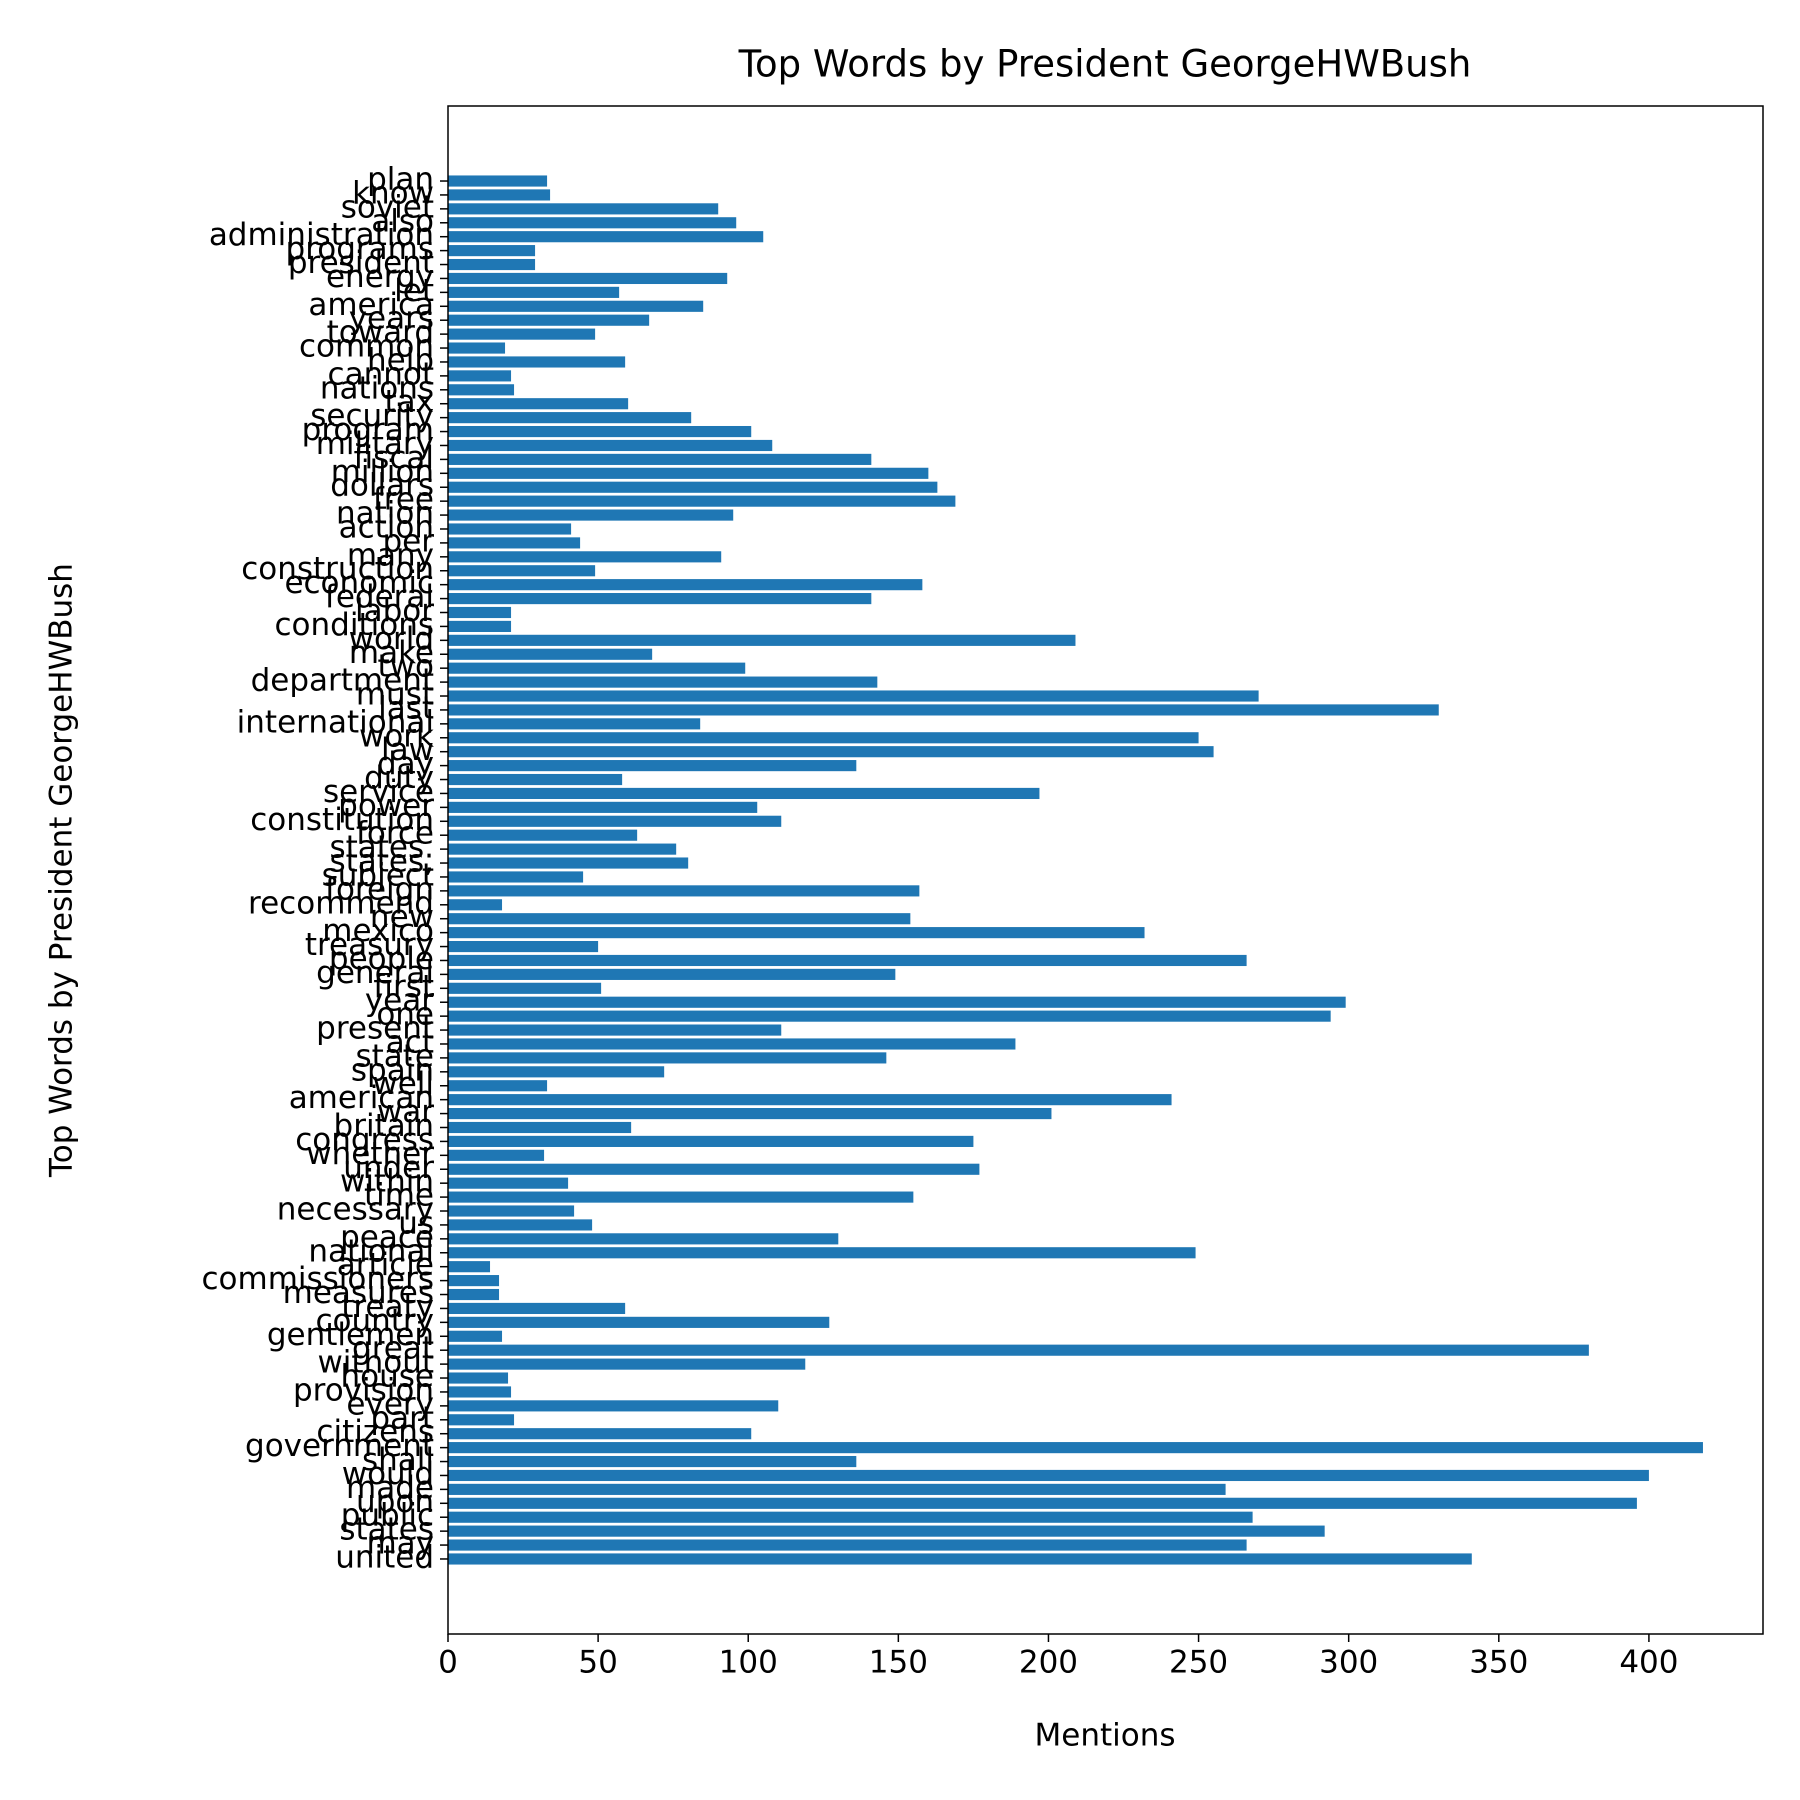  What do you see at coordinates (354, 625) in the screenshot?
I see `y-tick-label: conditions` at bounding box center [354, 625].